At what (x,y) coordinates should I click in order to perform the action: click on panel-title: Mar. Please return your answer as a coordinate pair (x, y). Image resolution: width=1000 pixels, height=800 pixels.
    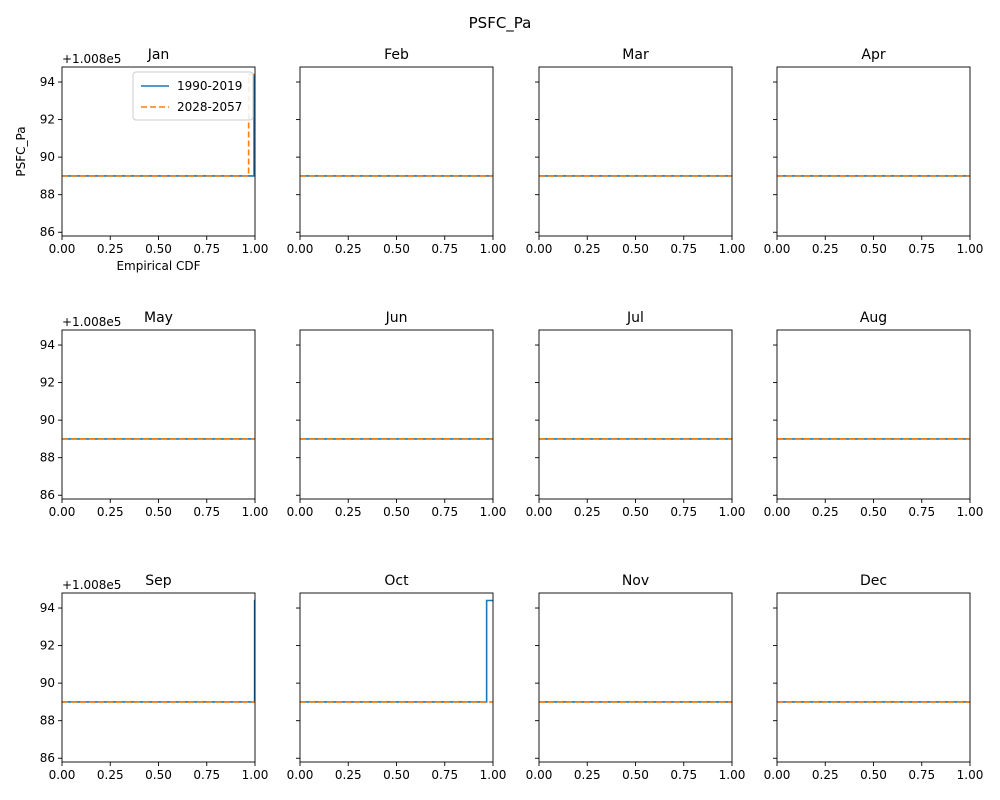
    Looking at the image, I should click on (635, 55).